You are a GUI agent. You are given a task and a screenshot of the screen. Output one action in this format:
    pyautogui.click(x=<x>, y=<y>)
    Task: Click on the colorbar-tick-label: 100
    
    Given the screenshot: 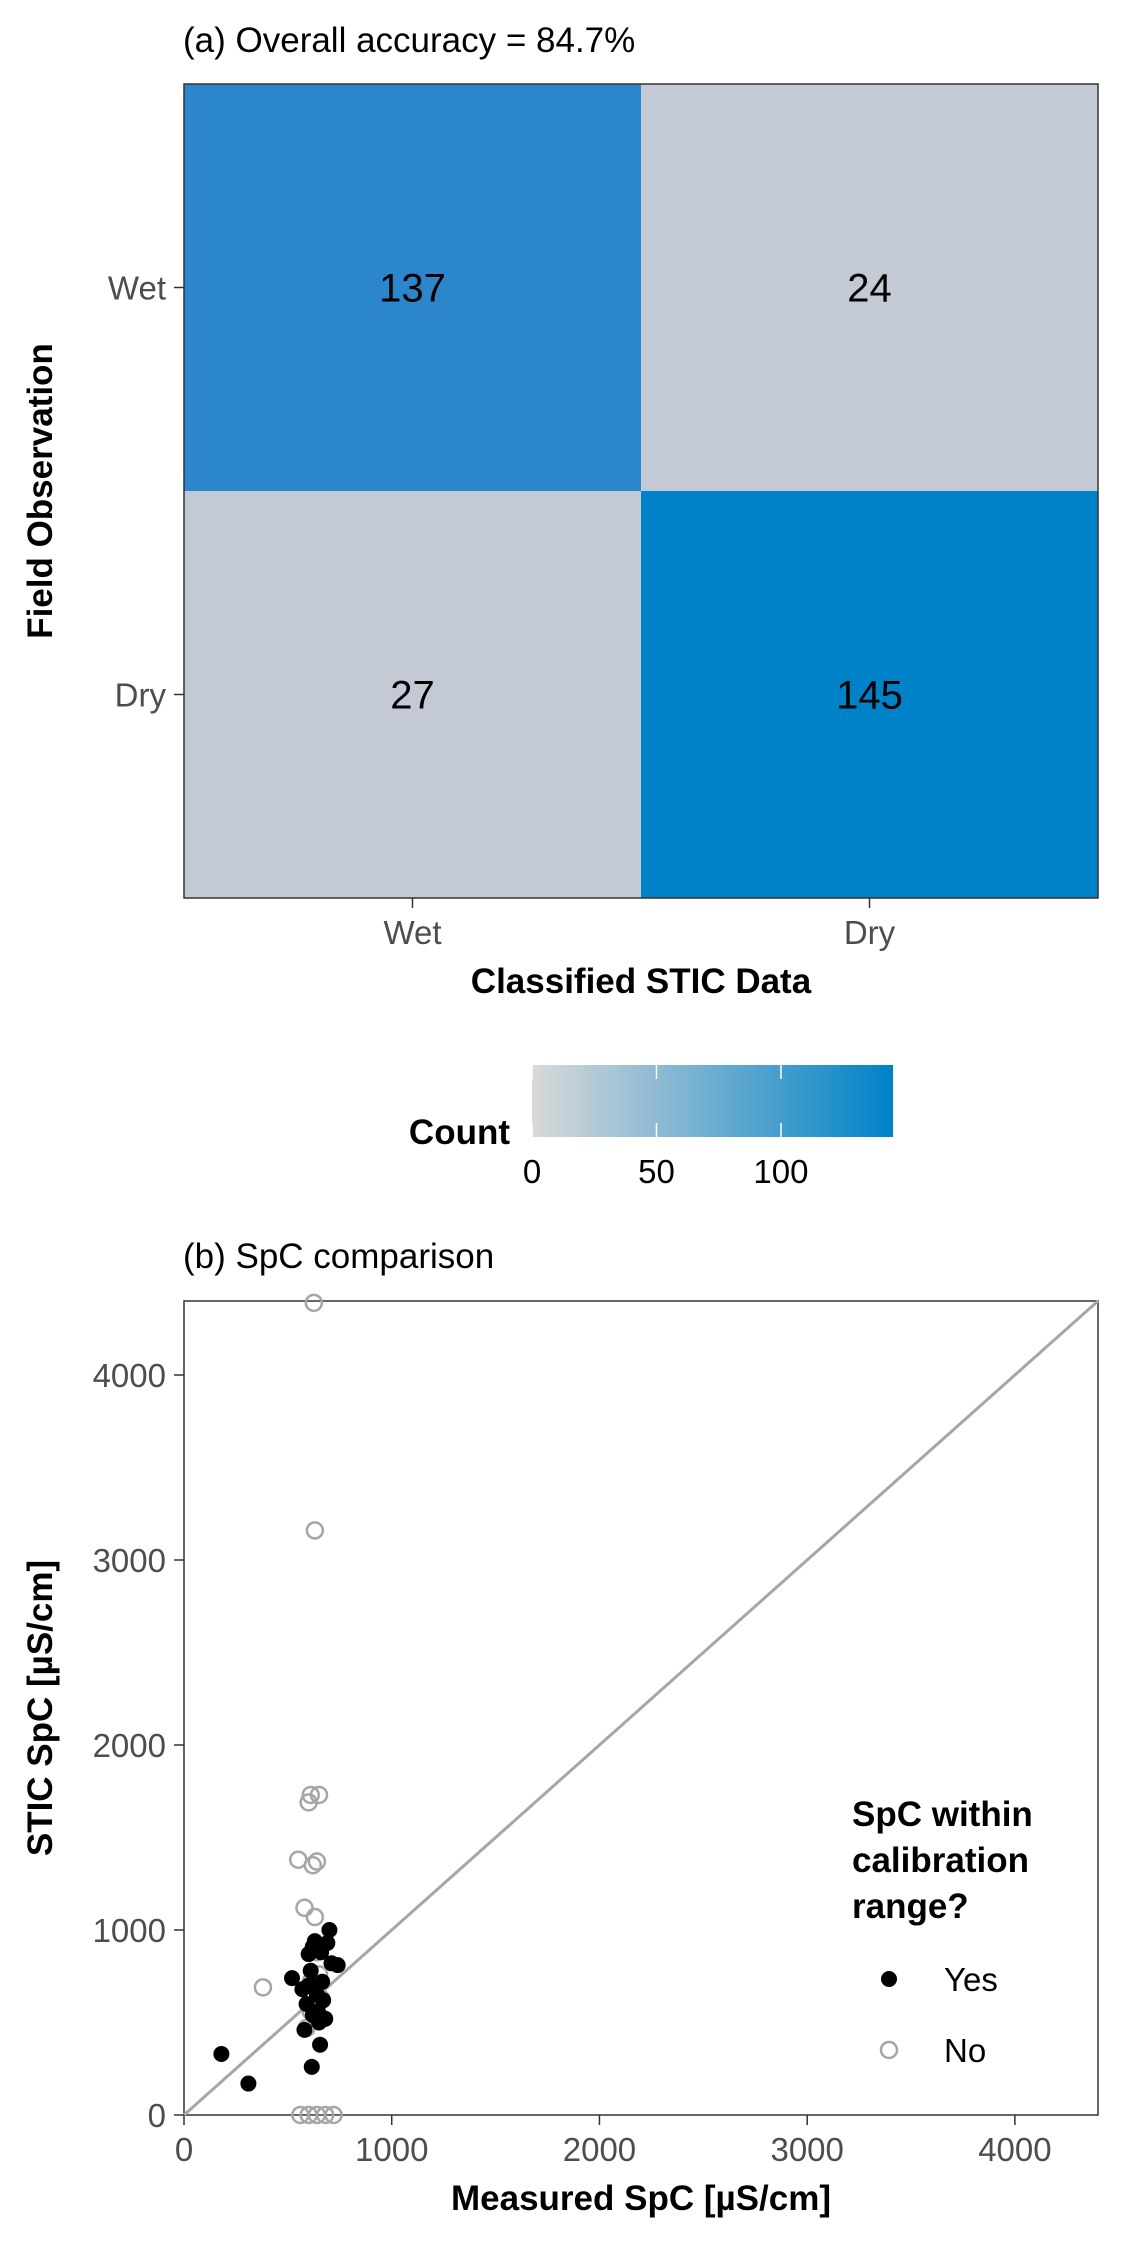 What is the action you would take?
    pyautogui.click(x=780, y=1171)
    